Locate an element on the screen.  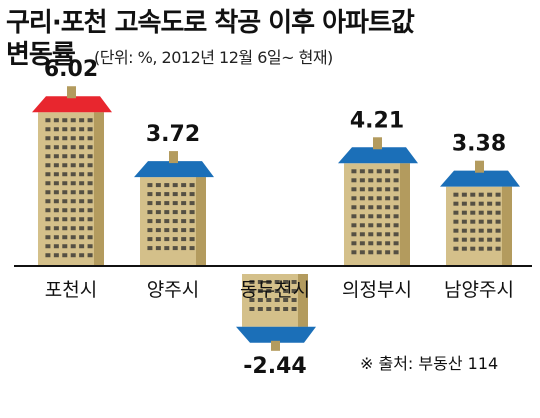
value-label: 3.72 is located at coordinates (173, 134).